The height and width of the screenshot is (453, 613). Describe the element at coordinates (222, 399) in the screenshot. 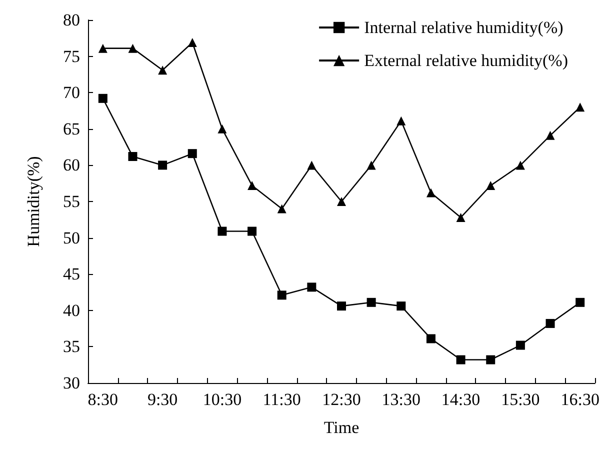

I see `x-tick-label: 10:30` at that location.